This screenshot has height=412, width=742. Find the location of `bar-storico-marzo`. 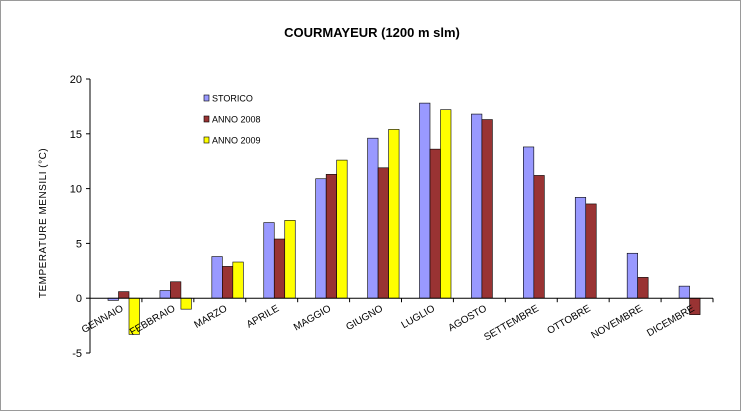

bar-storico-marzo is located at coordinates (217, 277).